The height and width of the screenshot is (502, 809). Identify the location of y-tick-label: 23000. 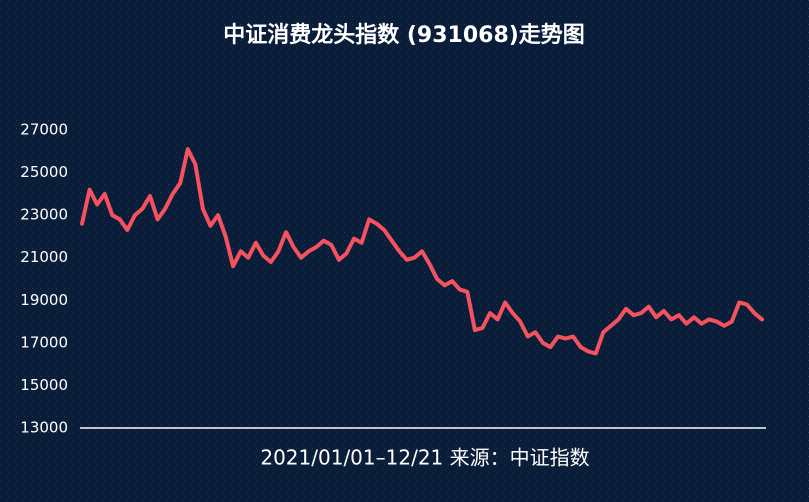
(44, 215).